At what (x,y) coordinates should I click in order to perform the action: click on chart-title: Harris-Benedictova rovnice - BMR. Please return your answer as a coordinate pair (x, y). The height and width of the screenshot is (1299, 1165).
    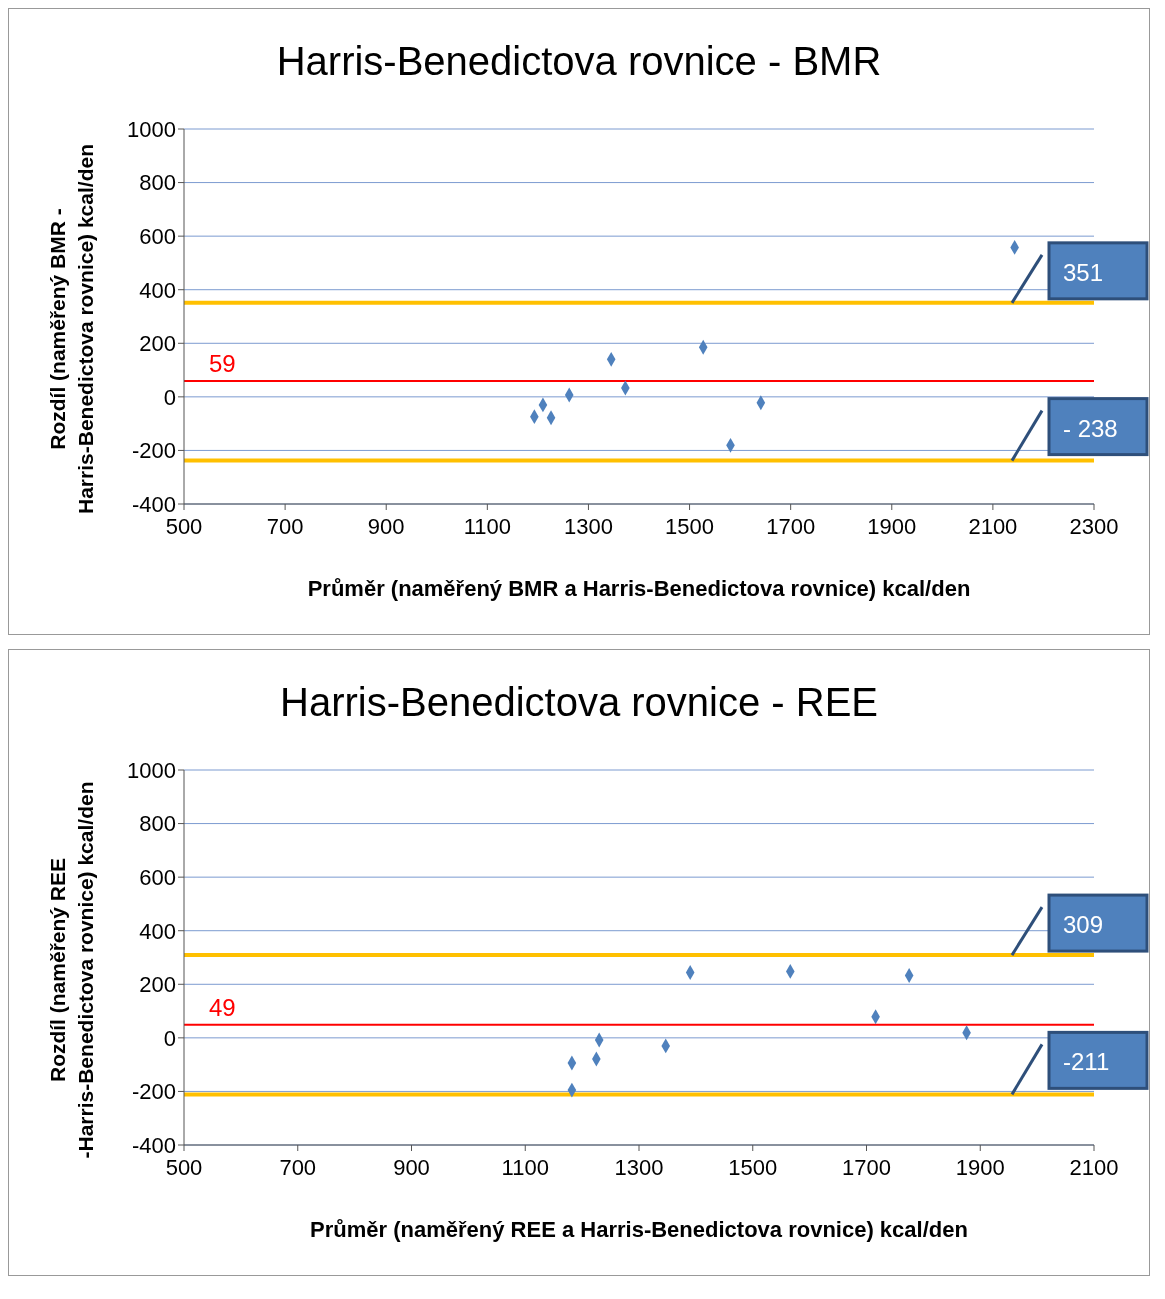
    Looking at the image, I should click on (579, 61).